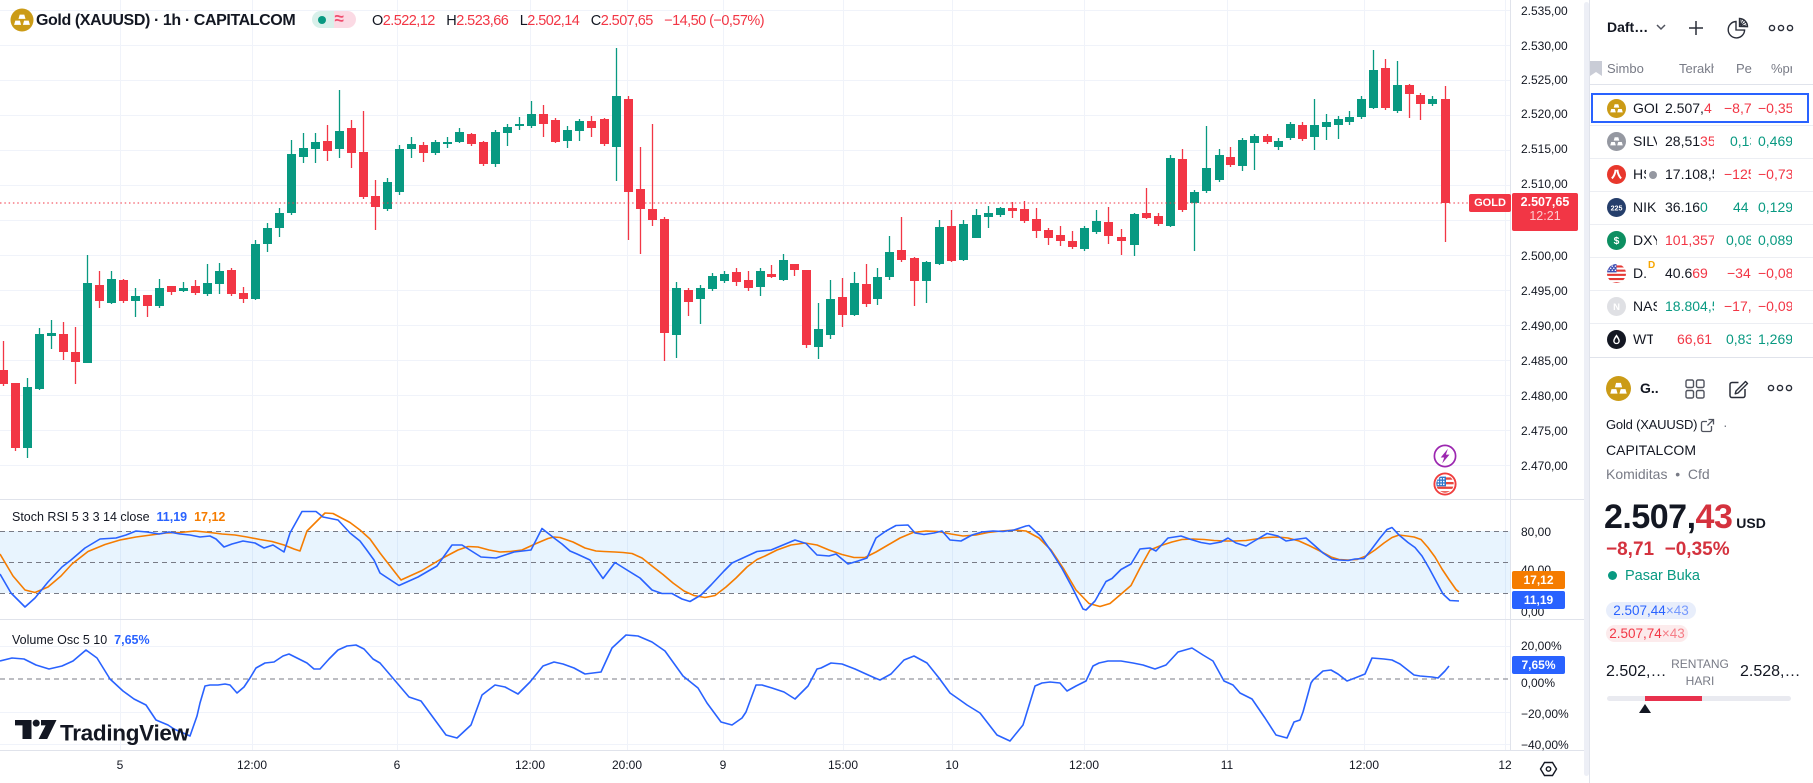  What do you see at coordinates (125, 733) in the screenshot?
I see `svg-text: TradingView` at bounding box center [125, 733].